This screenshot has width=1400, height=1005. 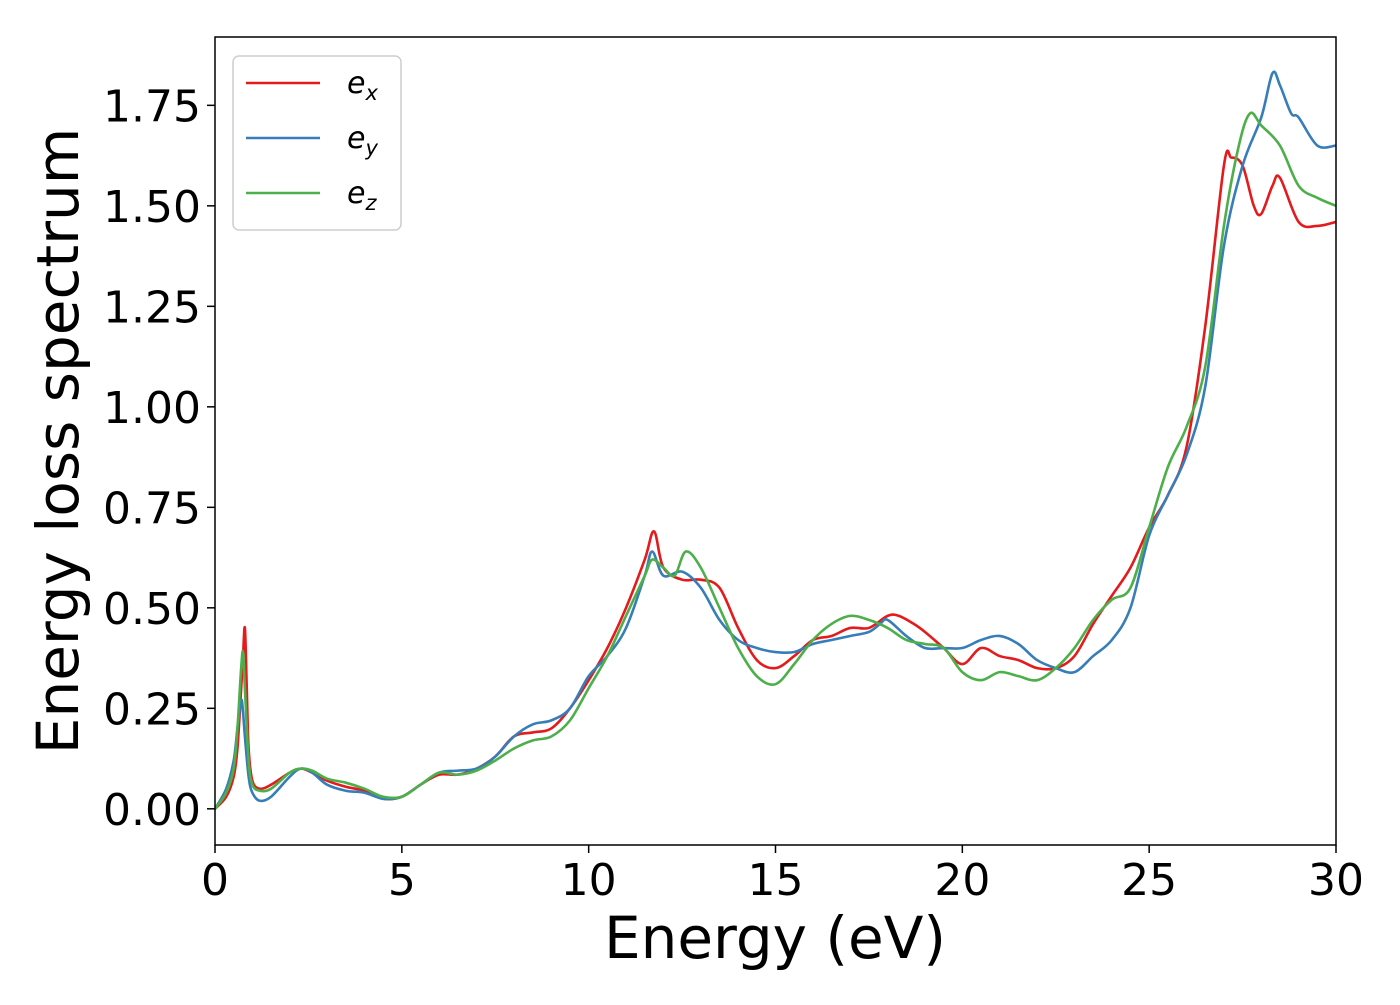 I want to click on x-tick-label: 0, so click(x=215, y=880).